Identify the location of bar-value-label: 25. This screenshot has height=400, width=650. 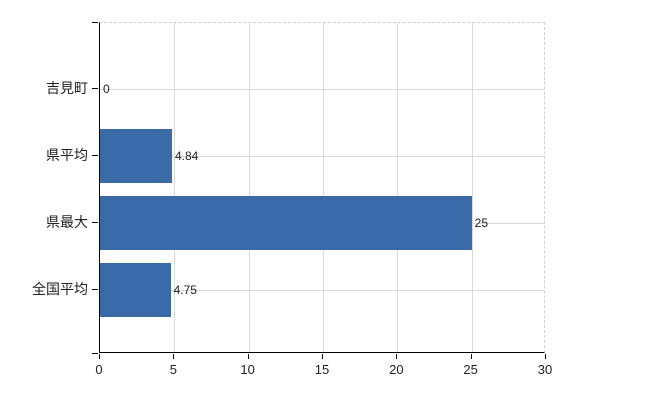
(481, 223).